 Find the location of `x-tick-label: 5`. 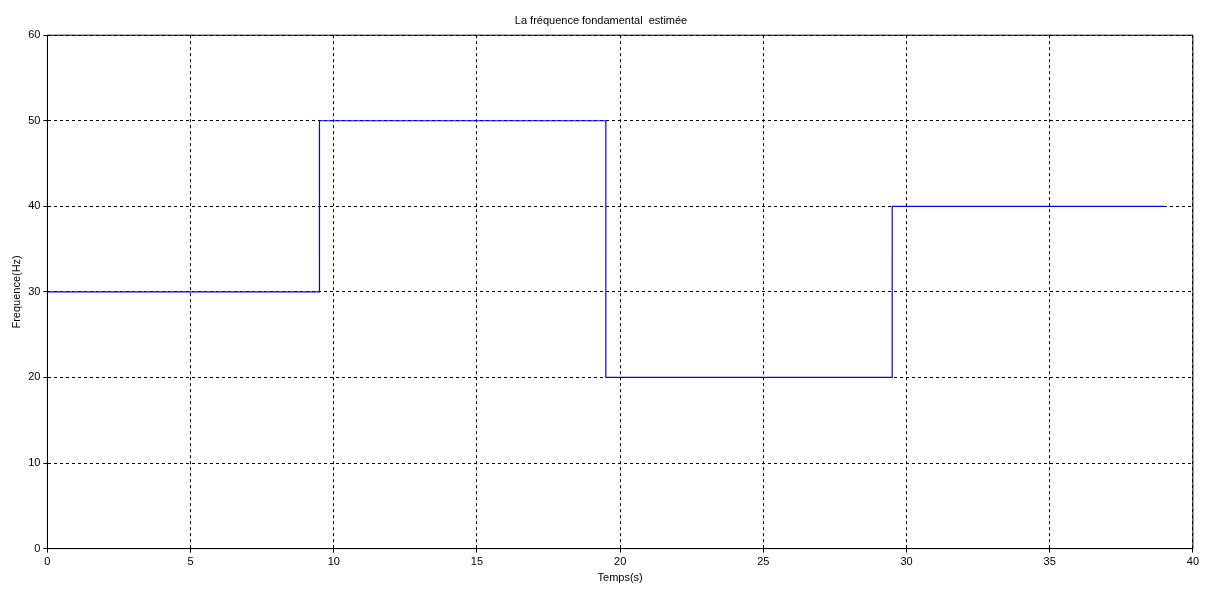

x-tick-label: 5 is located at coordinates (190, 561).